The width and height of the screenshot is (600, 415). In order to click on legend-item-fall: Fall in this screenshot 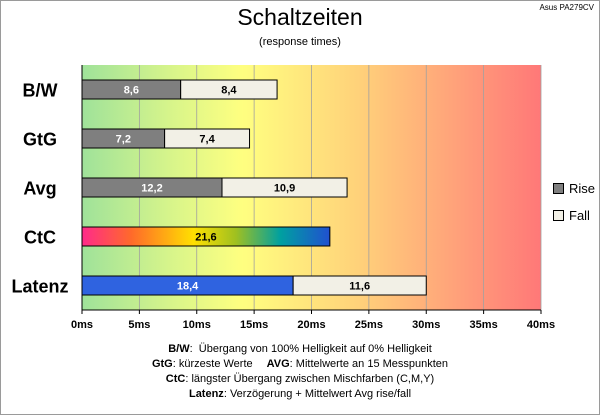, I will do `click(574, 215)`.